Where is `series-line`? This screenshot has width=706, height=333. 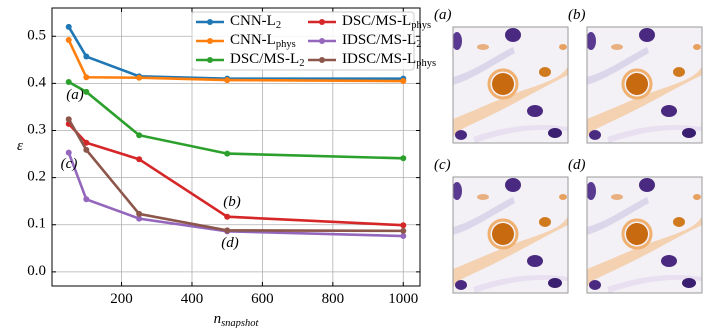
series-line is located at coordinates (236, 120).